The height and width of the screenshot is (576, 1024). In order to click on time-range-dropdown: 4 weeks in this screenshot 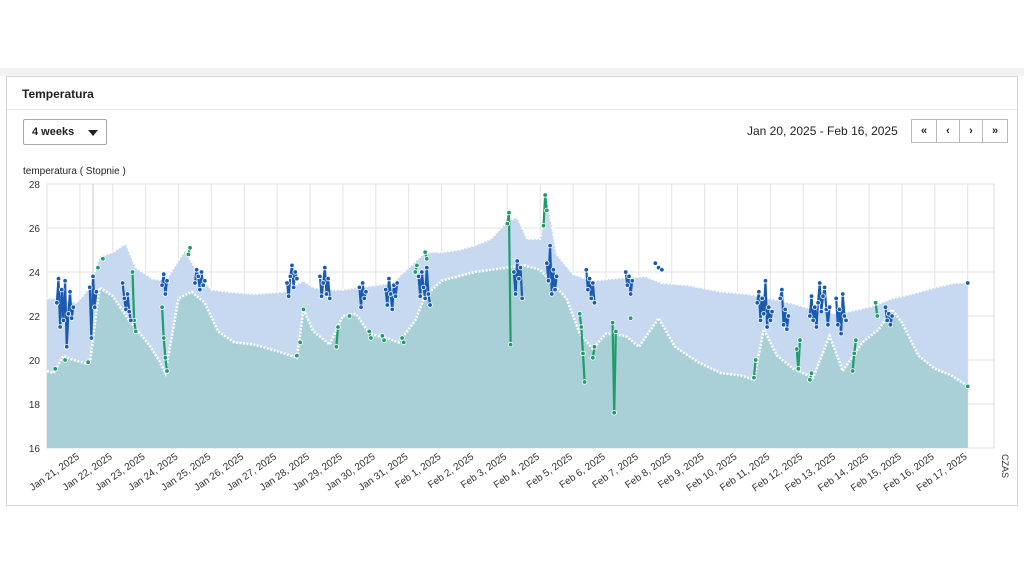, I will do `click(65, 132)`.